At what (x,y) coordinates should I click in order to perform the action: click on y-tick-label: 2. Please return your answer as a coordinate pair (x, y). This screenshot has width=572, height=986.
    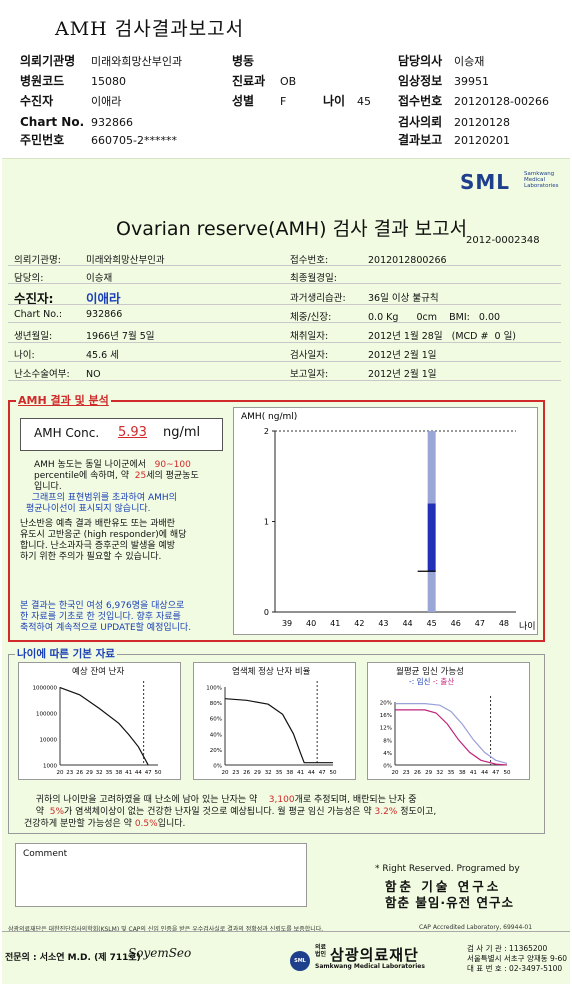
    Looking at the image, I should click on (266, 431).